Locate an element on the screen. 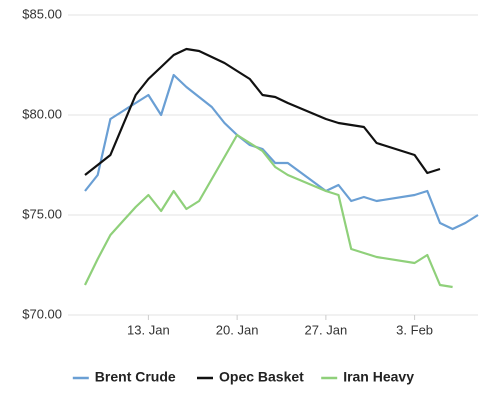 The image size is (494, 415). legend-label: Iran Heavy is located at coordinates (378, 377).